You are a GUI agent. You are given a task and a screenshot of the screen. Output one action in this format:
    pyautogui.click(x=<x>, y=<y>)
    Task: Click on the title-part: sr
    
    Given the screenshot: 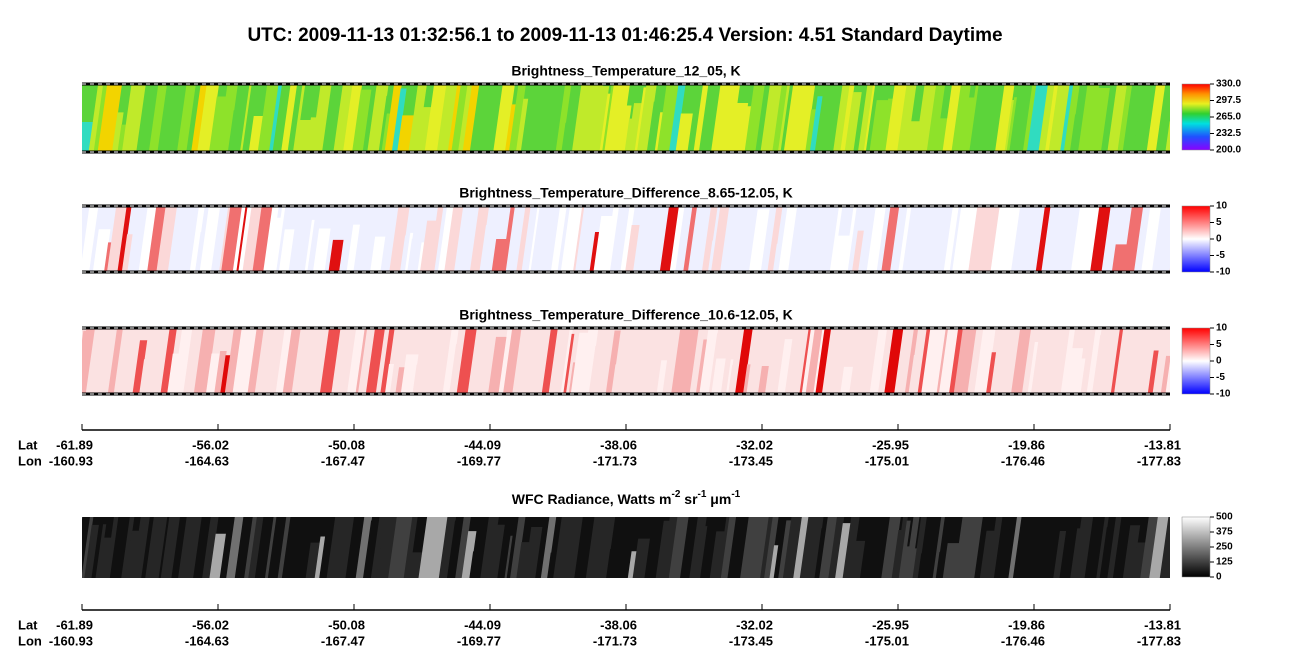 What is the action you would take?
    pyautogui.click(x=689, y=499)
    